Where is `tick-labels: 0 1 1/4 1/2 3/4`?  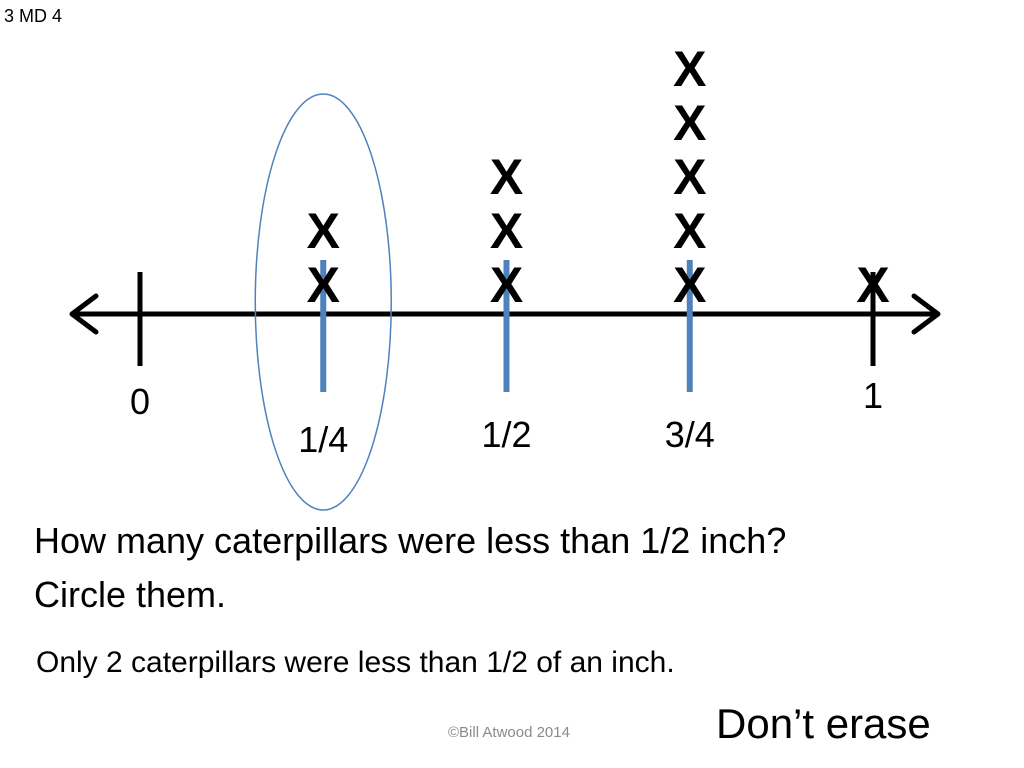 tick-labels: 0 1 1/4 1/2 3/4 is located at coordinates (506, 417).